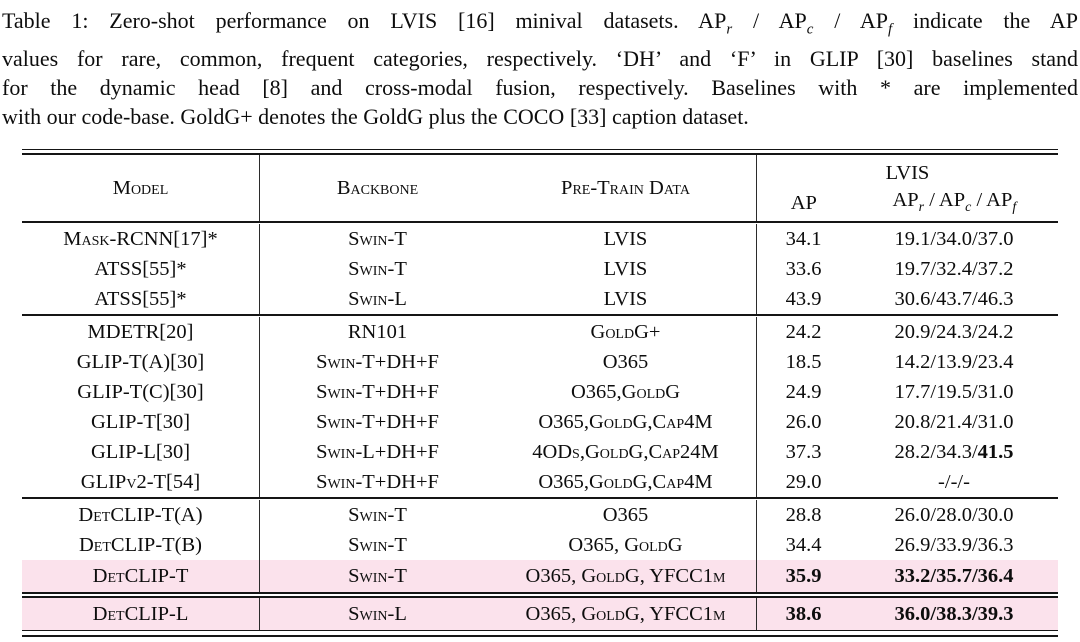 The width and height of the screenshot is (1080, 642). Describe the element at coordinates (954, 481) in the screenshot. I see `ap-common-value: -` at that location.